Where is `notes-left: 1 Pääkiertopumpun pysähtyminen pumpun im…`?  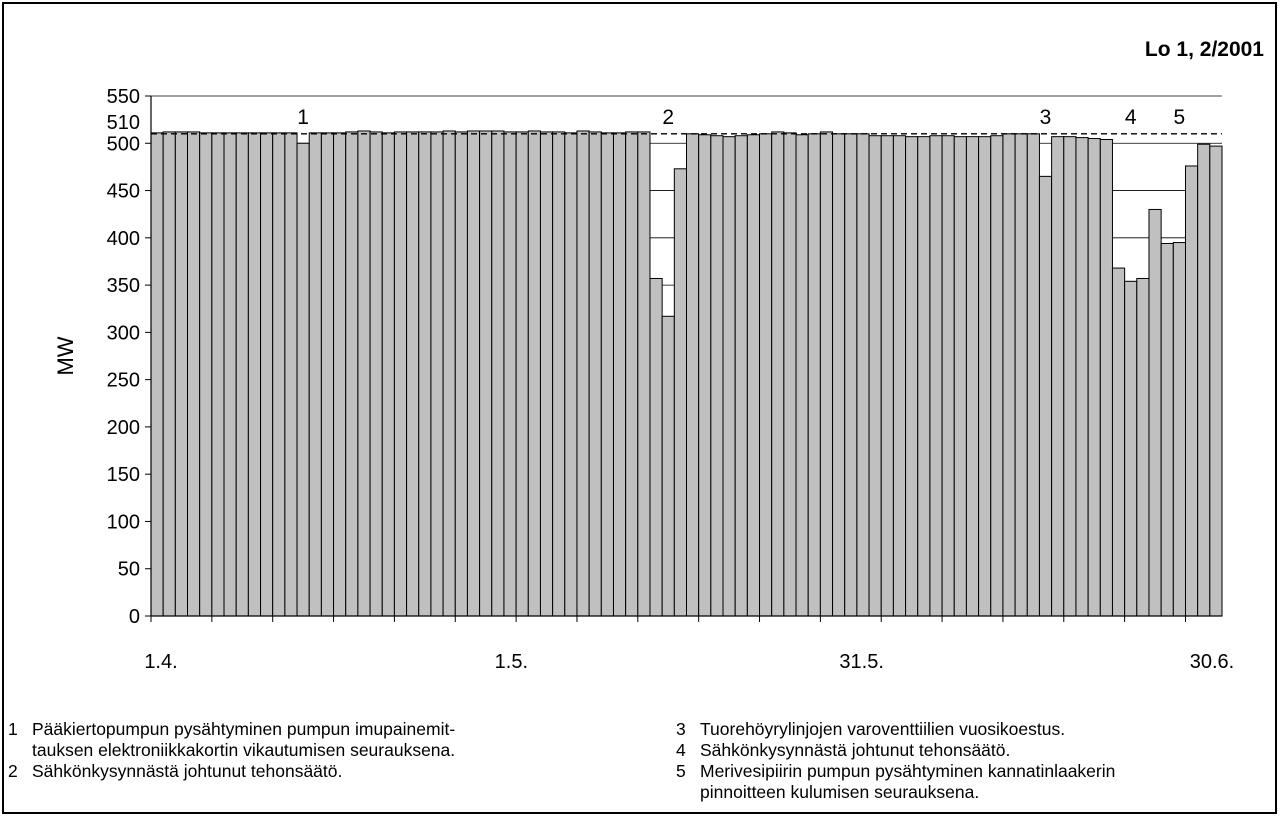 notes-left: 1 Pääkiertopumpun pysähtyminen pumpun im… is located at coordinates (328, 750).